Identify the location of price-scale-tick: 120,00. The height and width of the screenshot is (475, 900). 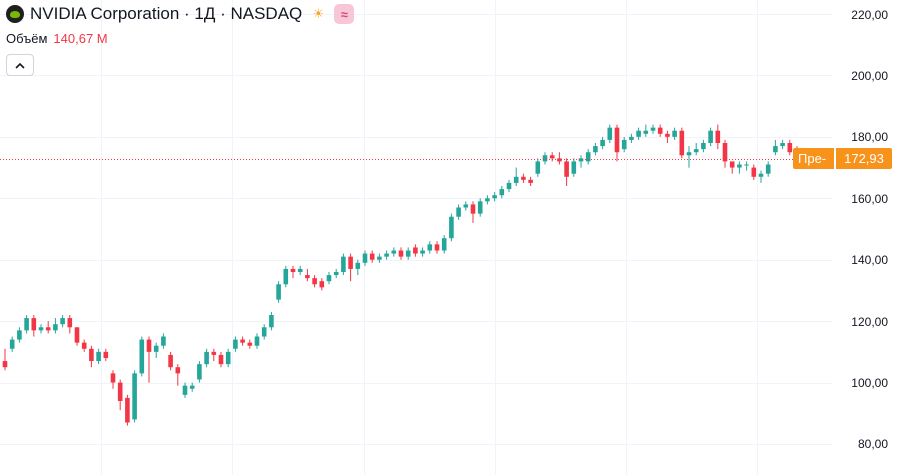
(869, 322).